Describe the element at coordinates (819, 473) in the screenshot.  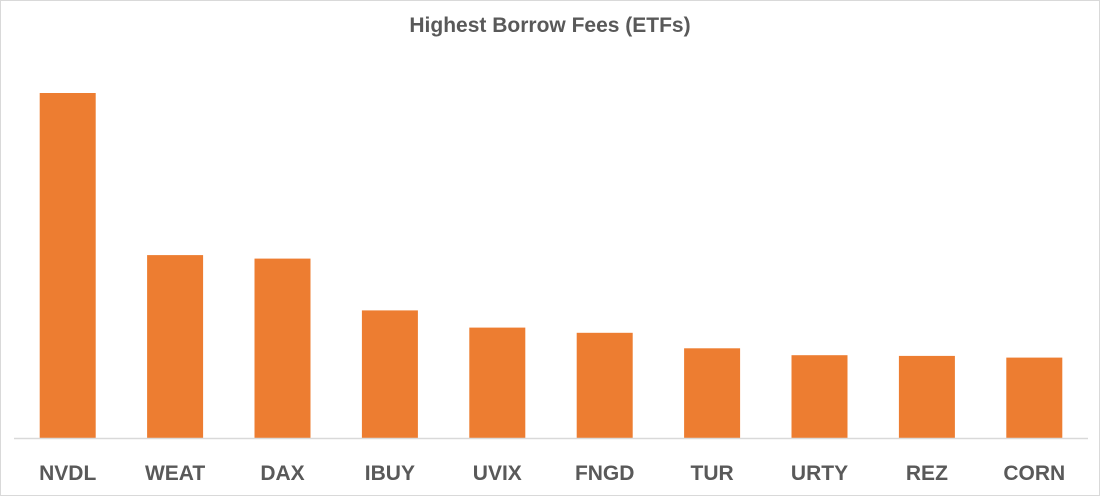
I see `x-tick-label-urty: URTY` at that location.